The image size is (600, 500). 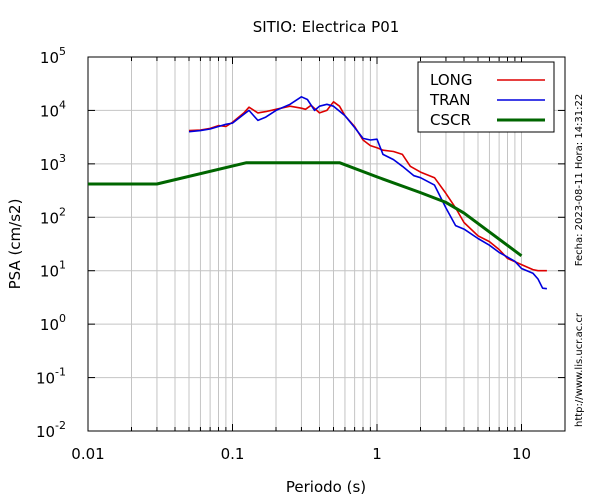 I want to click on legend: LONG TRAN CSCR, so click(x=486, y=97).